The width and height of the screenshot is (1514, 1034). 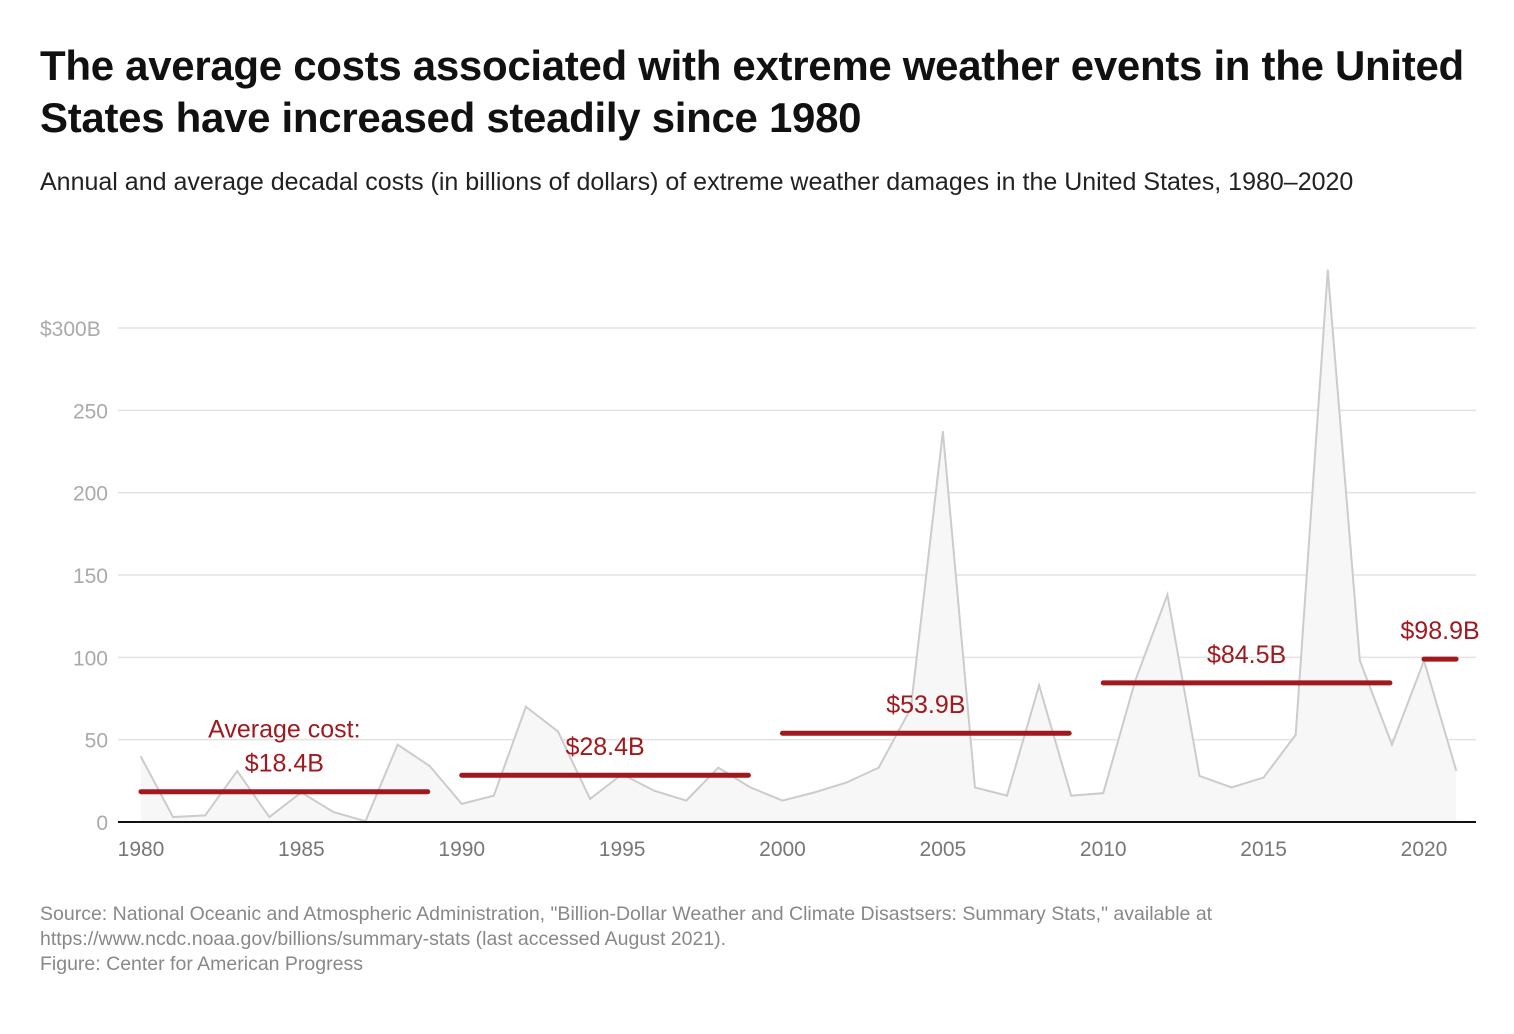 What do you see at coordinates (782, 849) in the screenshot?
I see `x-tick-label: 2000` at bounding box center [782, 849].